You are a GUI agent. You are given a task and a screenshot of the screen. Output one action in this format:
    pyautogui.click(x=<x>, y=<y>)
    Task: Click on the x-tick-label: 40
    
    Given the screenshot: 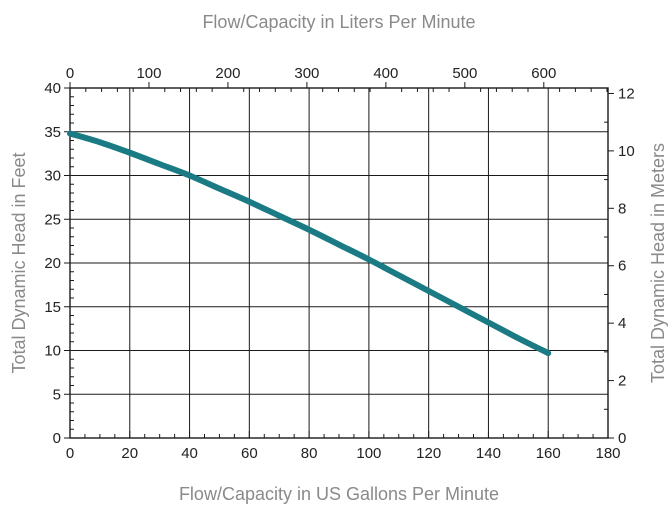 What is the action you would take?
    pyautogui.click(x=189, y=453)
    